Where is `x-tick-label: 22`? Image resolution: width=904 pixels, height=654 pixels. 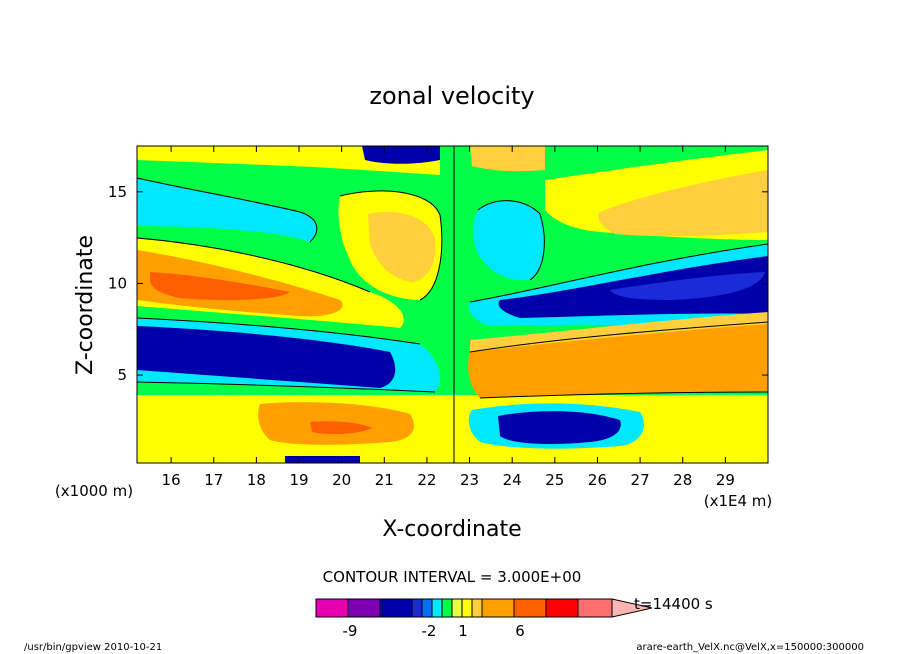
x-tick-label: 22 is located at coordinates (426, 480).